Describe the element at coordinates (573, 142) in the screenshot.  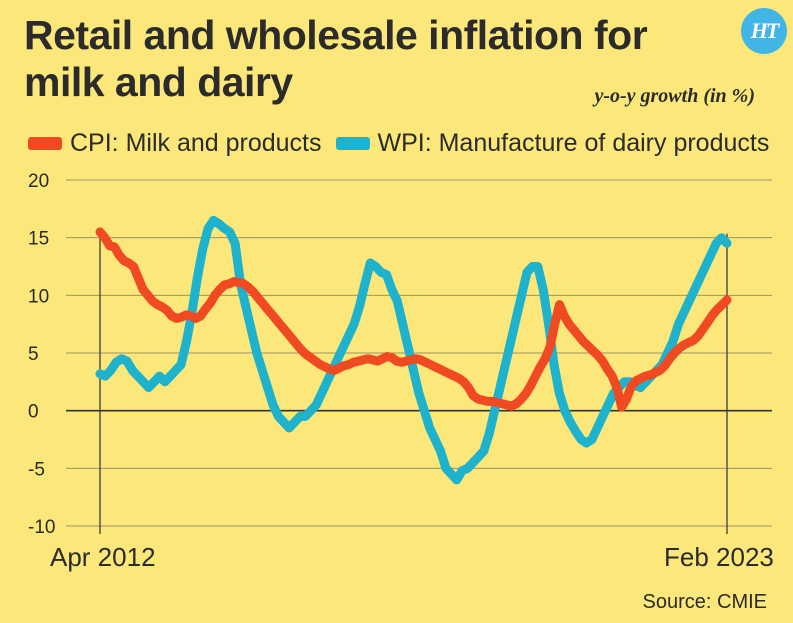
I see `legend-label-wpi: WPI: Manufacture of dairy products` at that location.